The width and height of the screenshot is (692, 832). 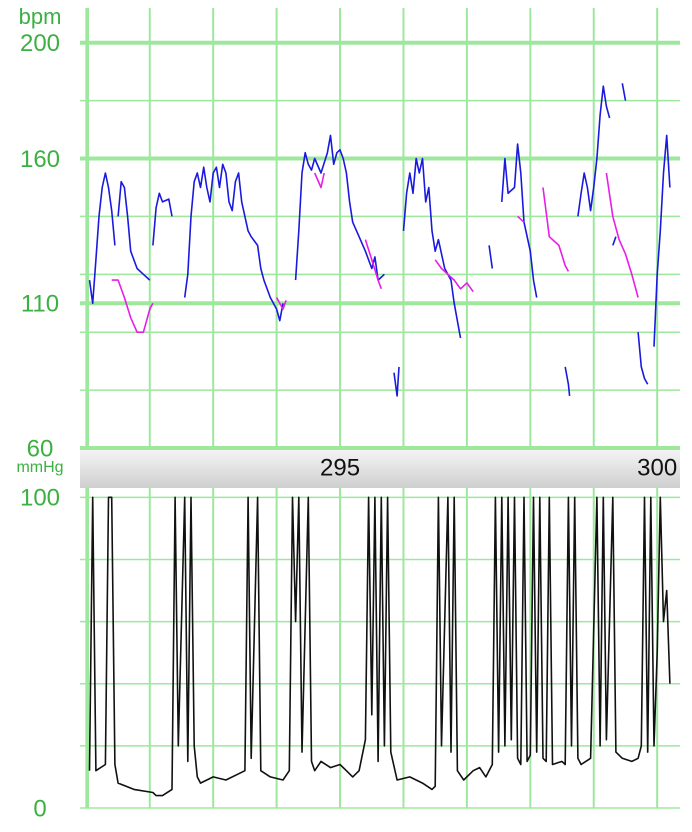 What do you see at coordinates (375, 252) in the screenshot?
I see `trace` at bounding box center [375, 252].